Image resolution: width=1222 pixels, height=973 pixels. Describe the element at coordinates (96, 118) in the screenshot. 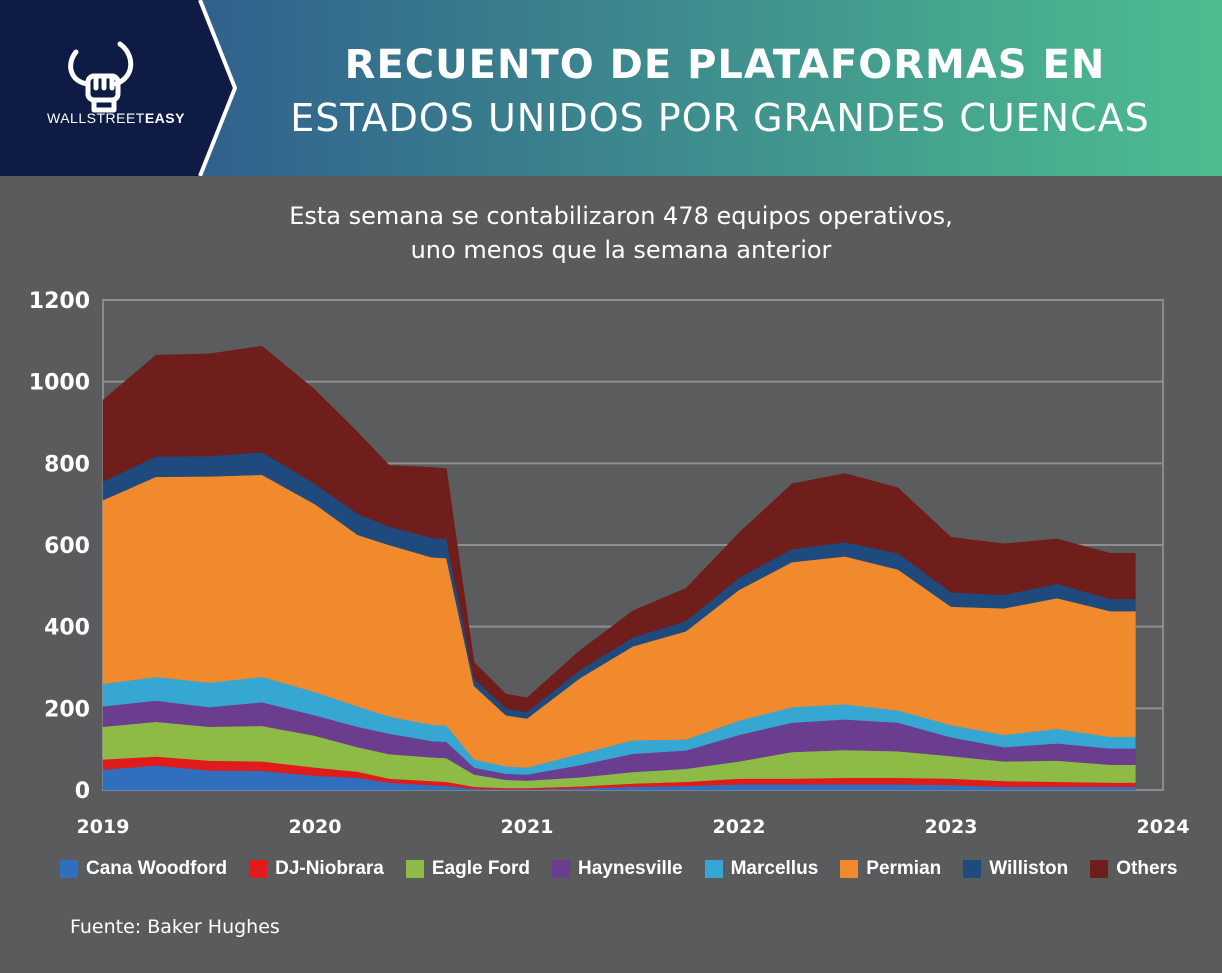

I see `brand-light-text: WALLSTREET` at that location.